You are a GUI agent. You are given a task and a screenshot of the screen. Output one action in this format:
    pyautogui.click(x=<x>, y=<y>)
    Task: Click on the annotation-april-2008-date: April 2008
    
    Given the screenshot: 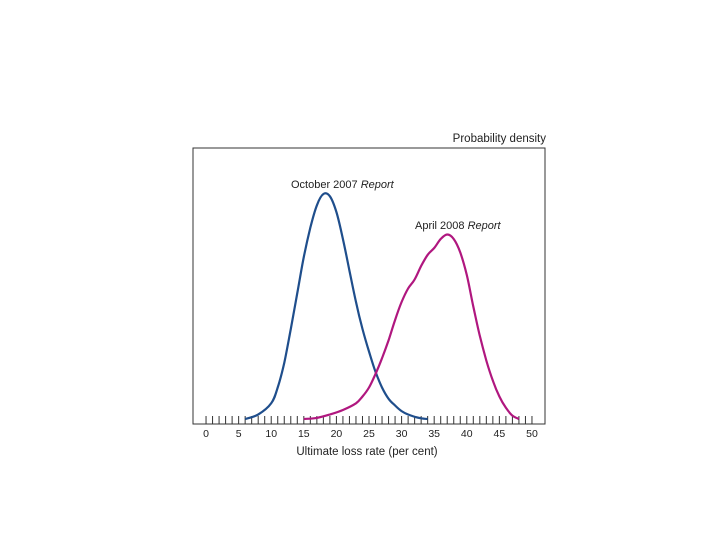 What is the action you would take?
    pyautogui.click(x=441, y=226)
    